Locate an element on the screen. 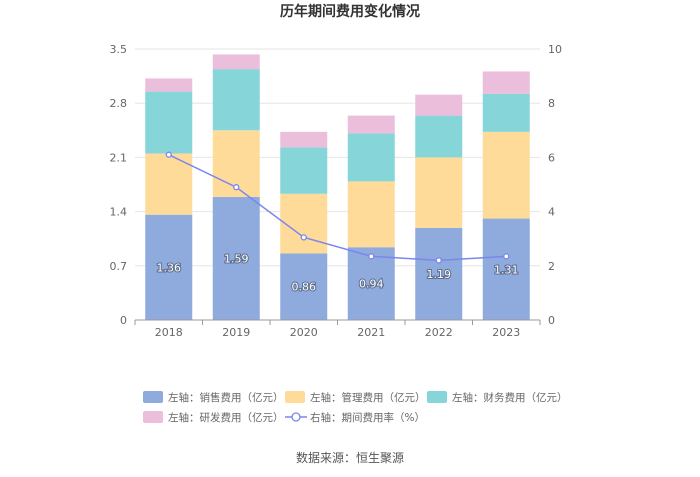 Image resolution: width=700 pixels, height=477 pixels. bar-data-label: 0.94 is located at coordinates (371, 284).